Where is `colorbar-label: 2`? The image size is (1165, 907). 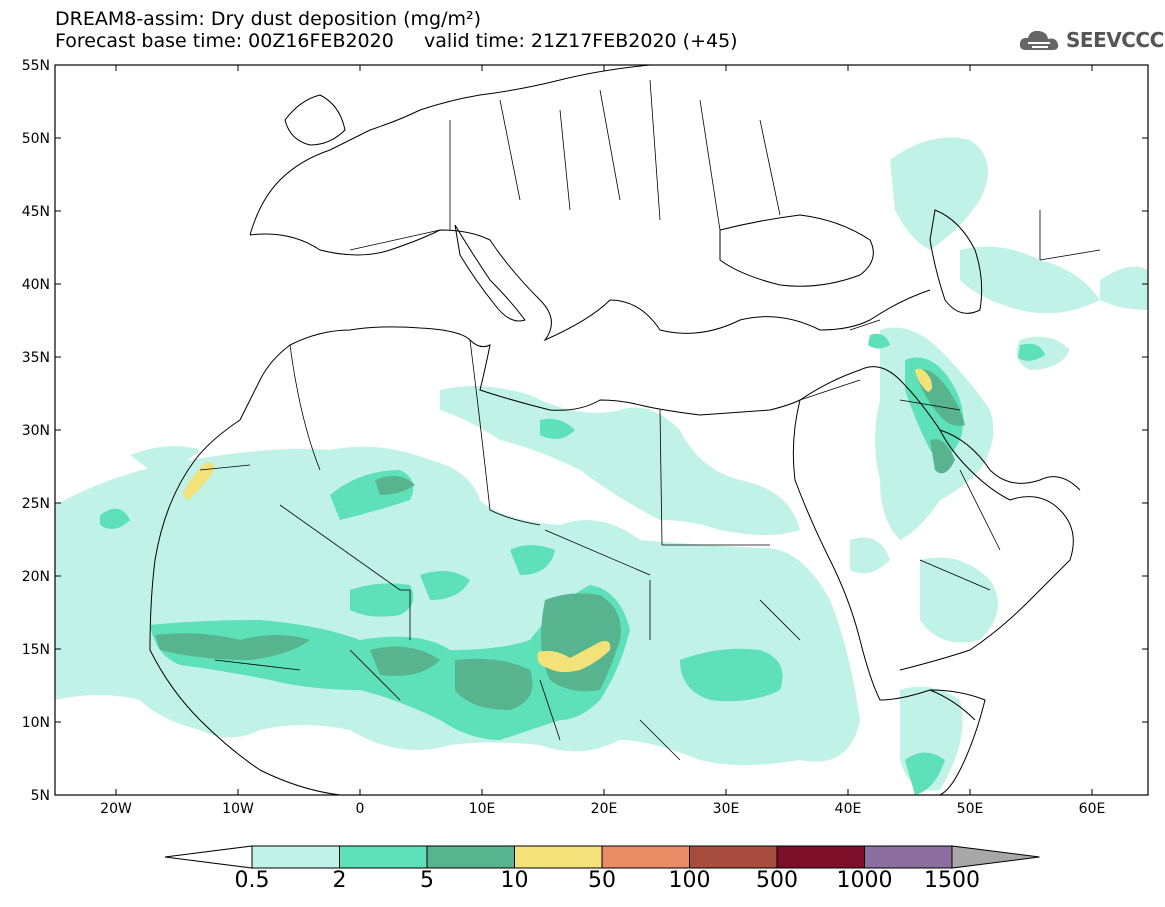
colorbar-label: 2 is located at coordinates (339, 880).